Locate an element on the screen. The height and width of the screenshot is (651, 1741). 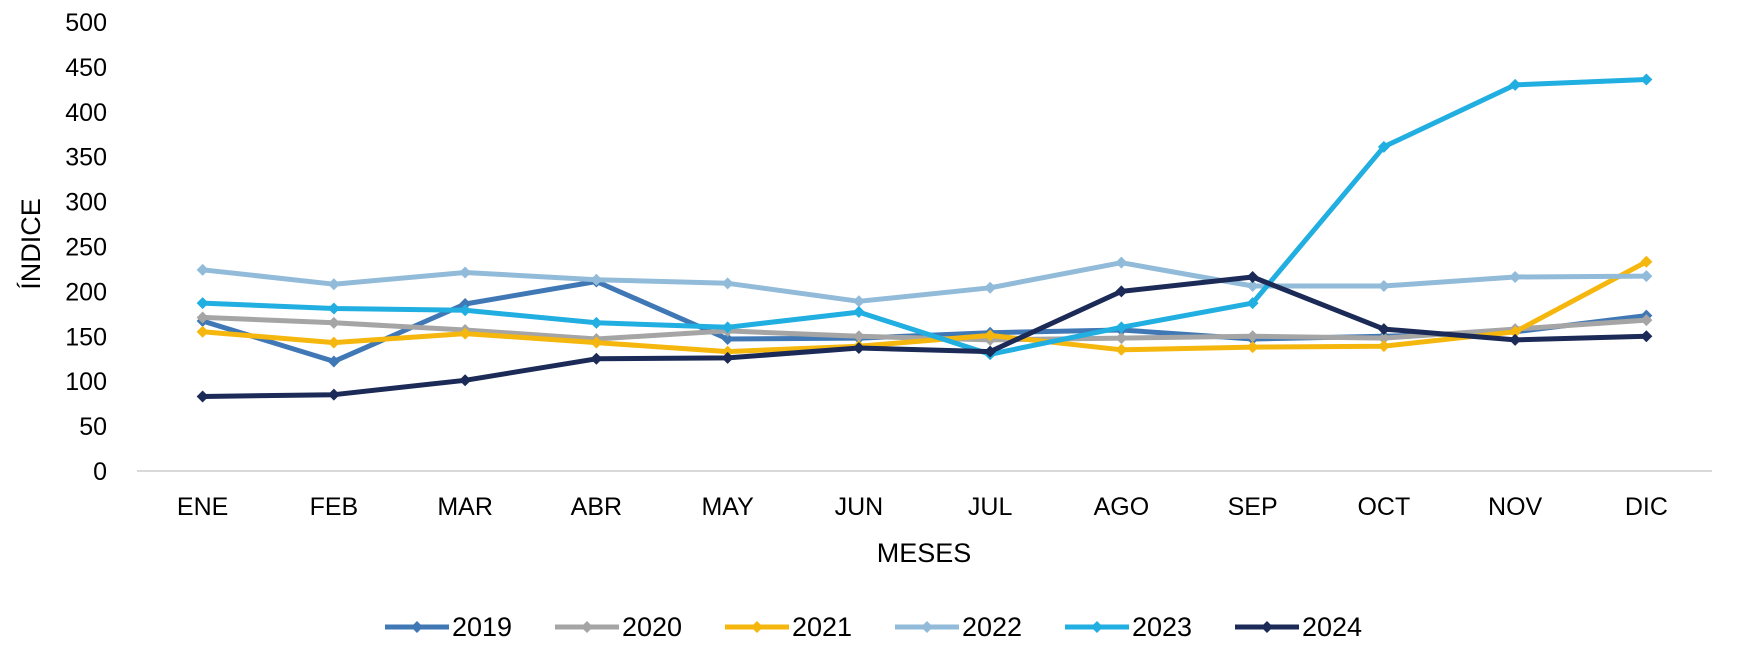
y-tick-label: 0 is located at coordinates (100, 472).